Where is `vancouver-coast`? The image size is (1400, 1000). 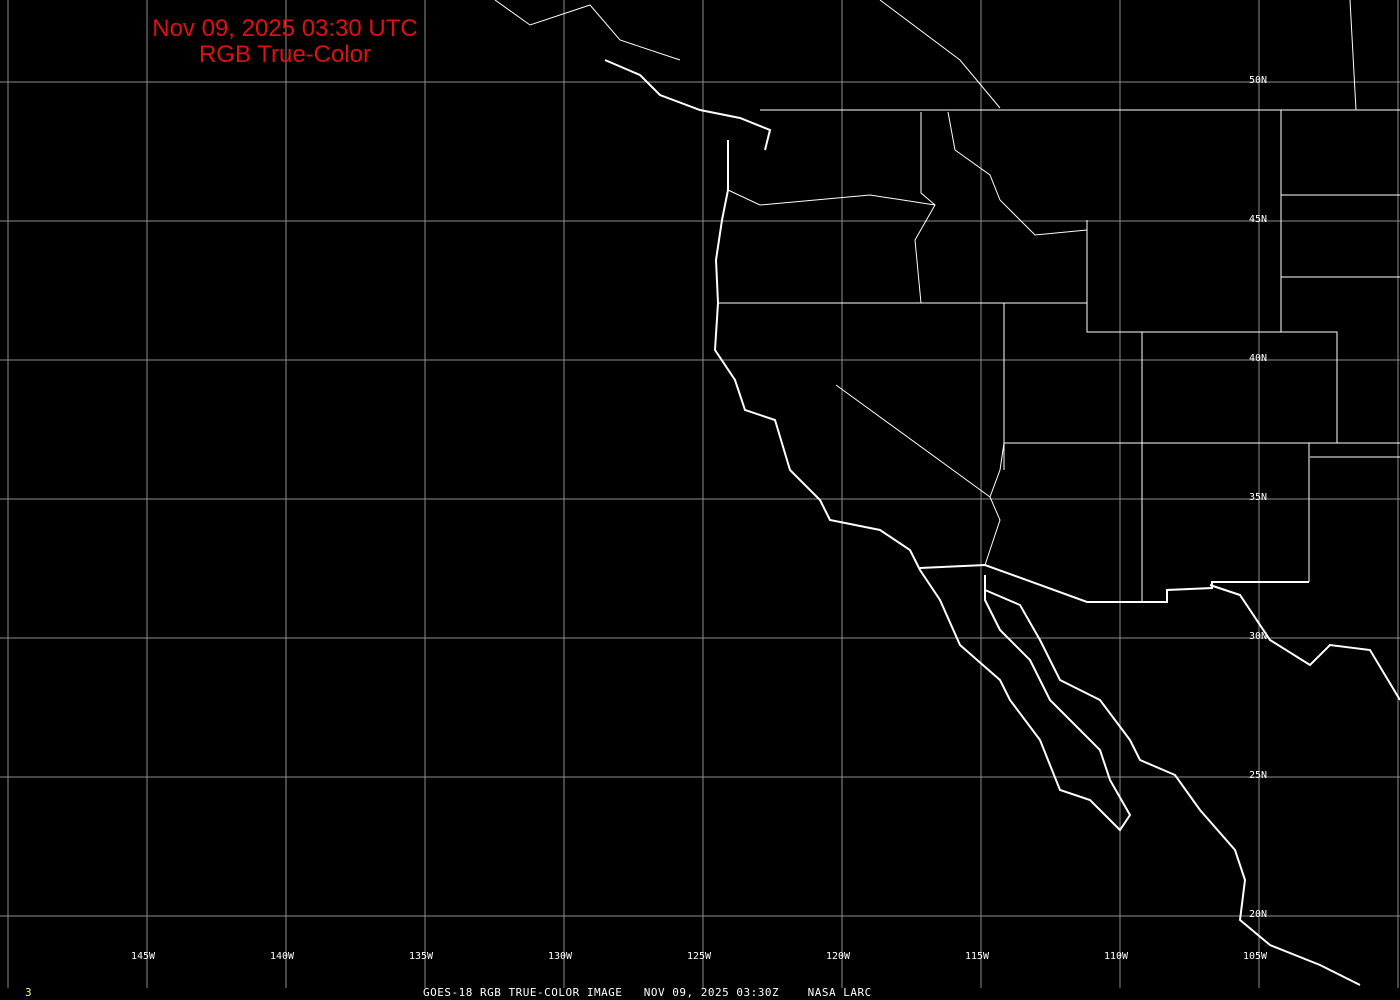
vancouver-coast is located at coordinates (688, 105).